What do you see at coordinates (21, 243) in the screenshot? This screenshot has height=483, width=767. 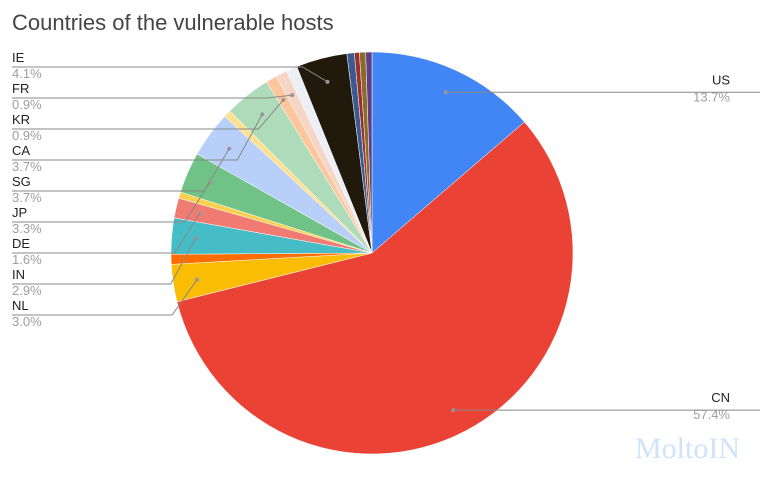 I see `slice-label: DE` at bounding box center [21, 243].